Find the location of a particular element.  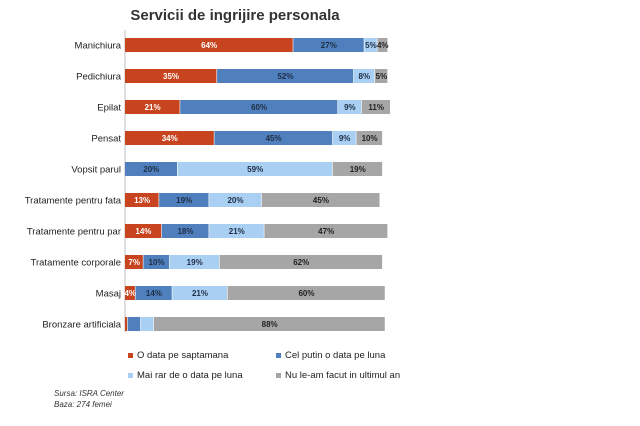

legend-label: Nu le-am facut in ultimul an is located at coordinates (342, 375).